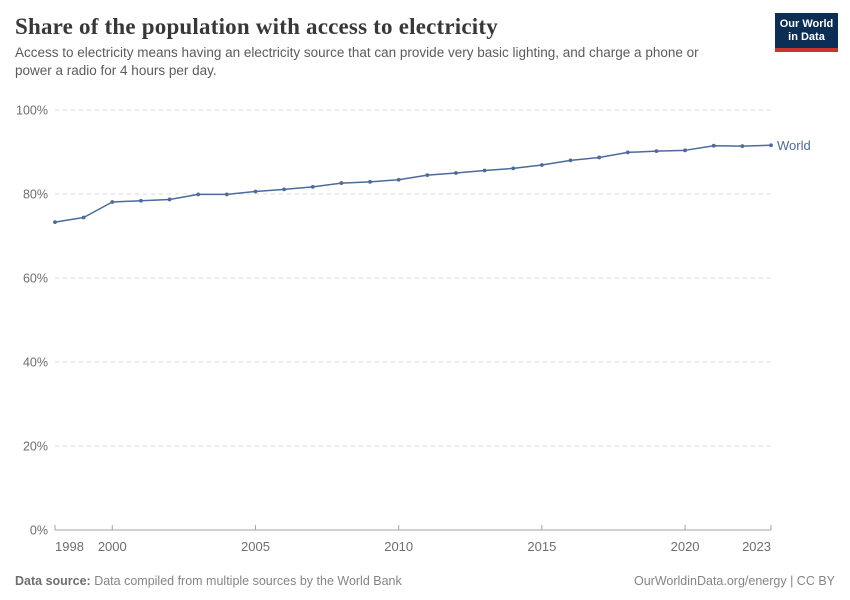  Describe the element at coordinates (398, 546) in the screenshot. I see `x-axis-tick-label: 2010` at that location.